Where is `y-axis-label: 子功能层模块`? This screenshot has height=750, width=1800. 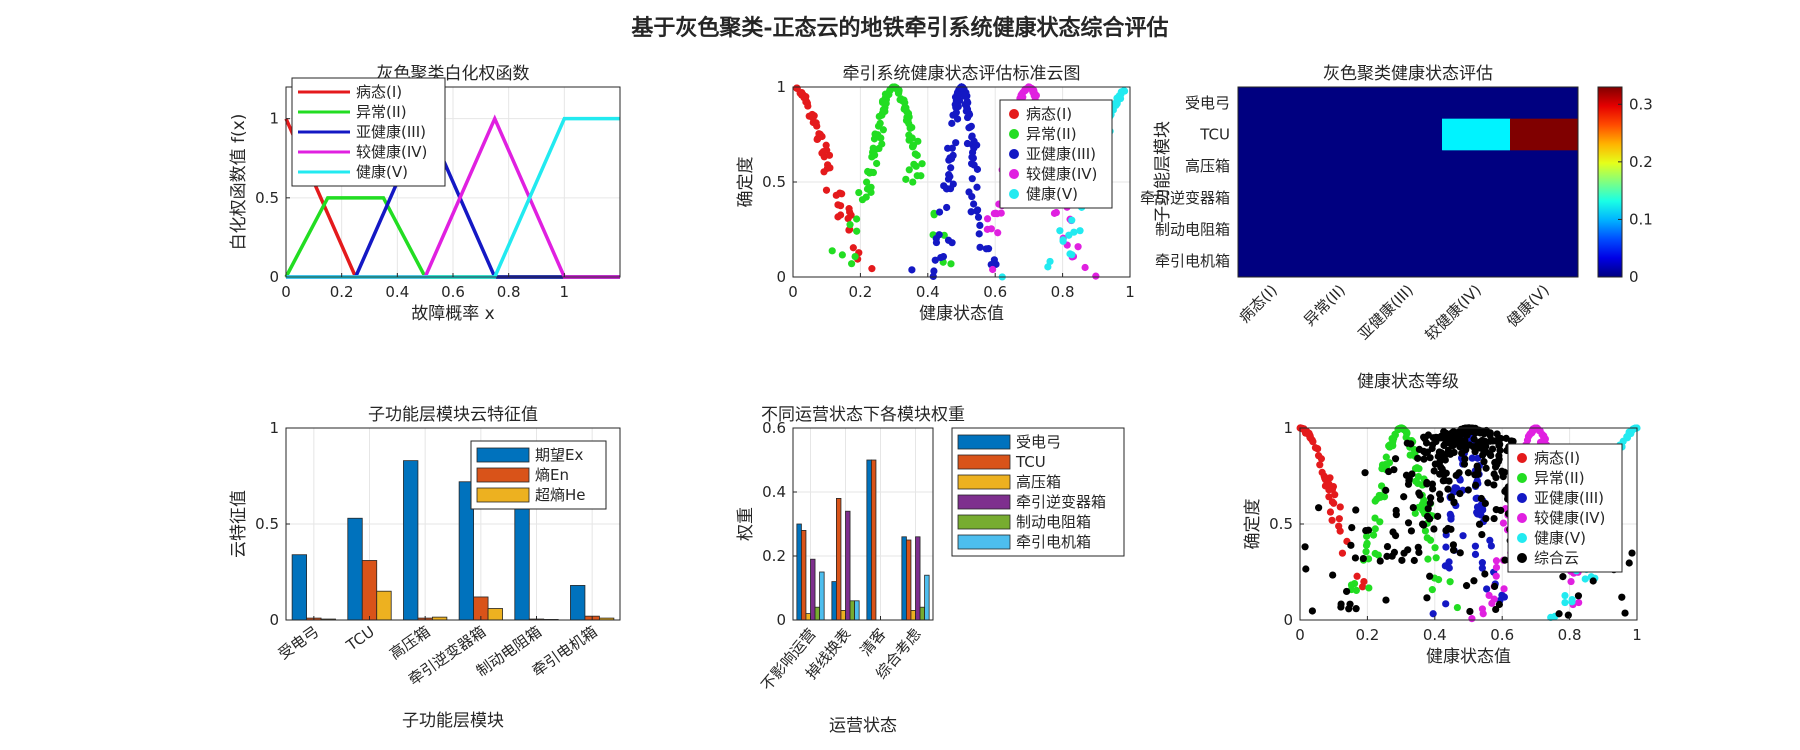
y-axis-label: 子功能层模块 is located at coordinates (1163, 172).